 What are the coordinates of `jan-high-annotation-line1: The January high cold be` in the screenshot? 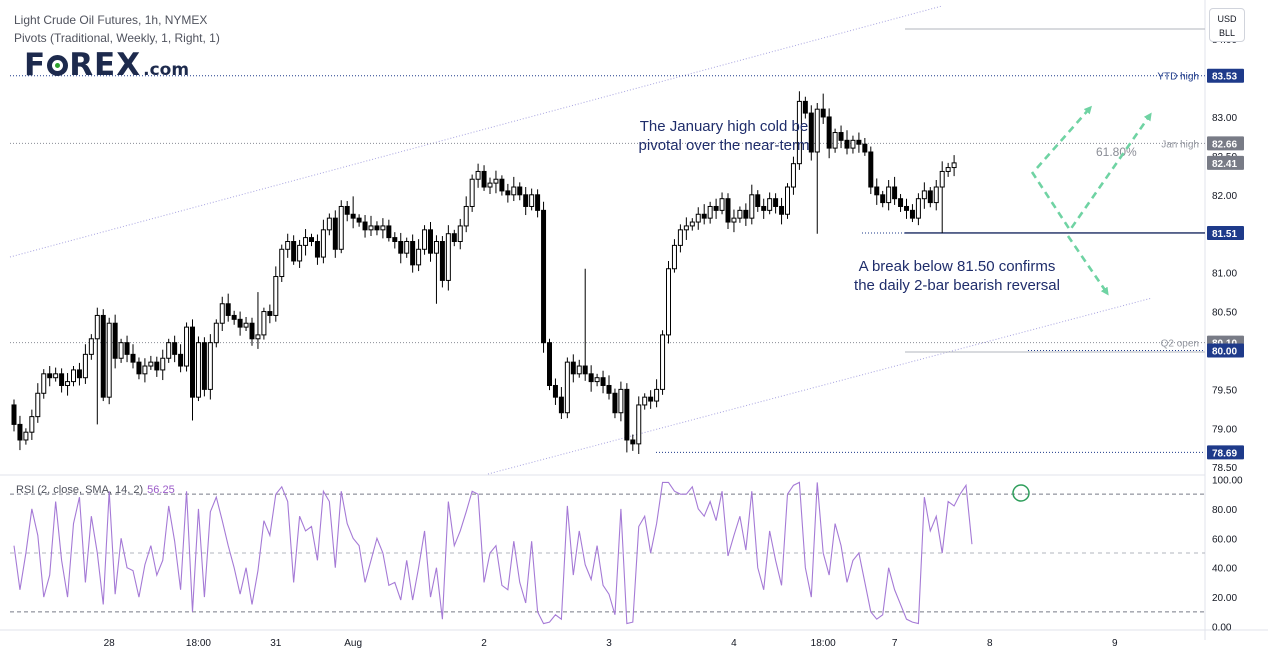 It's located at (724, 126).